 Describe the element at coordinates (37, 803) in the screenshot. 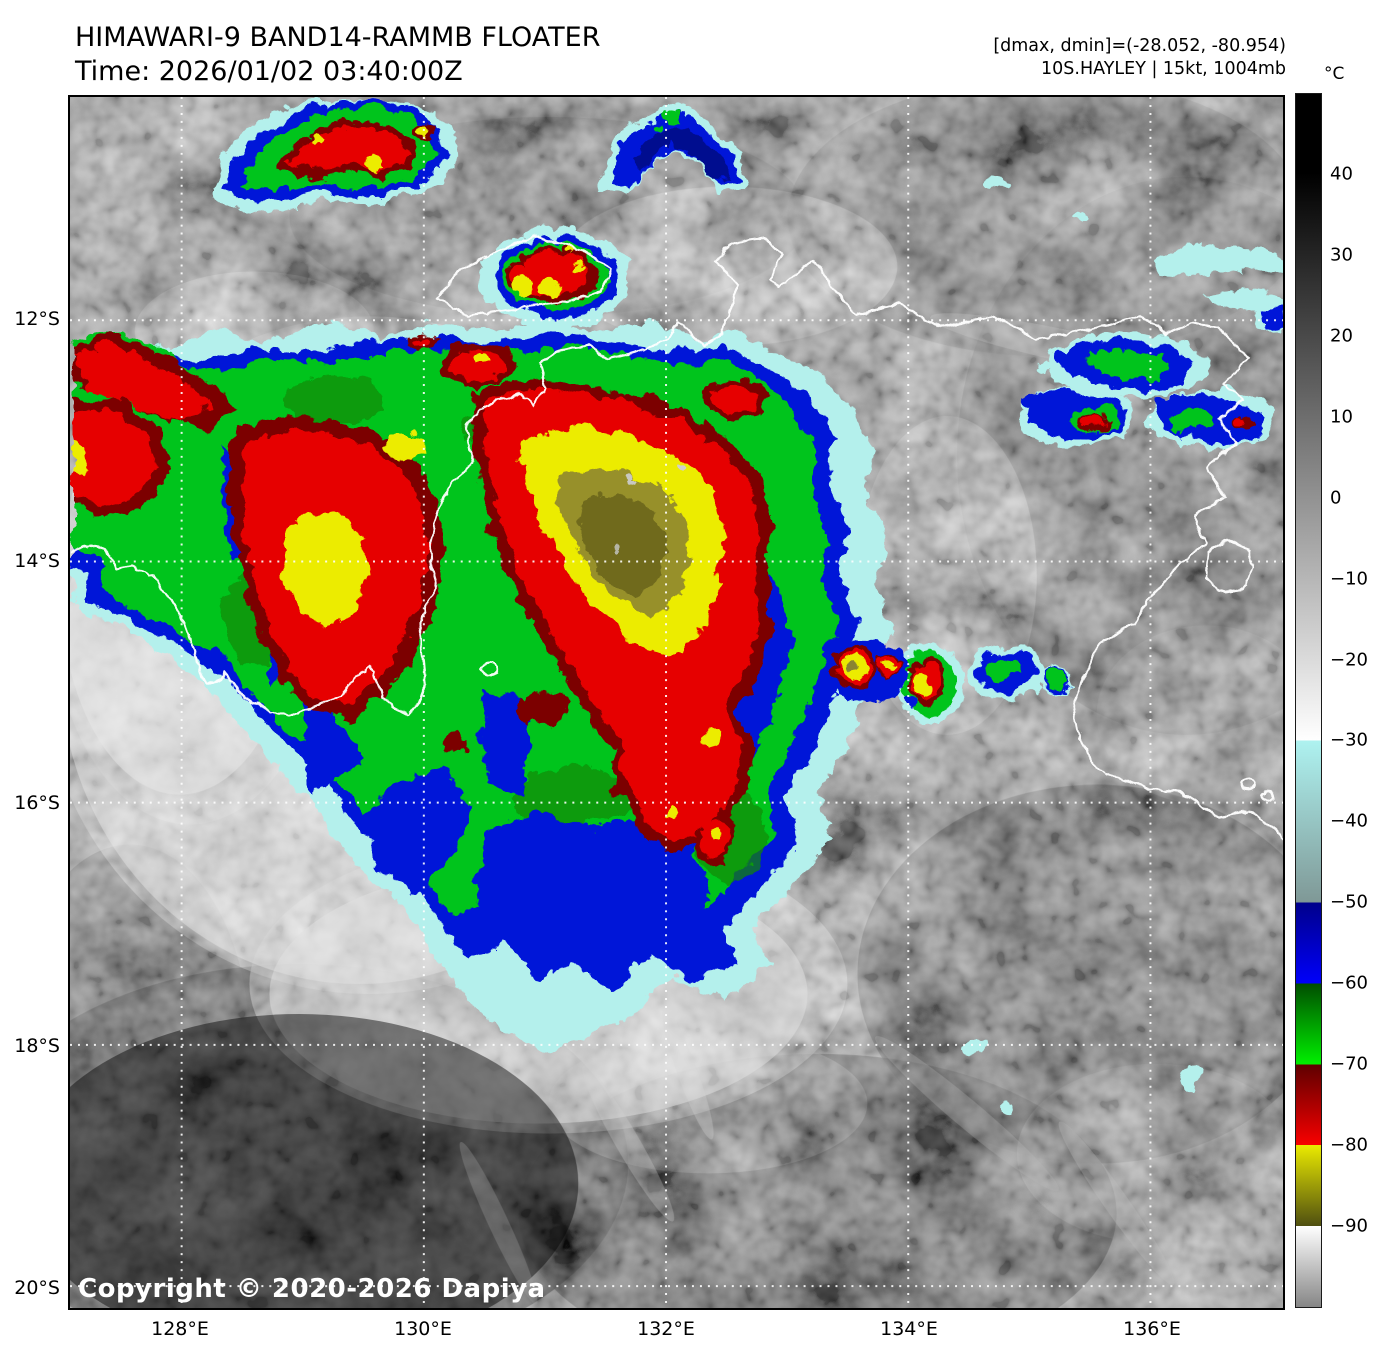

I see `lat-label-16s: 16°S` at that location.